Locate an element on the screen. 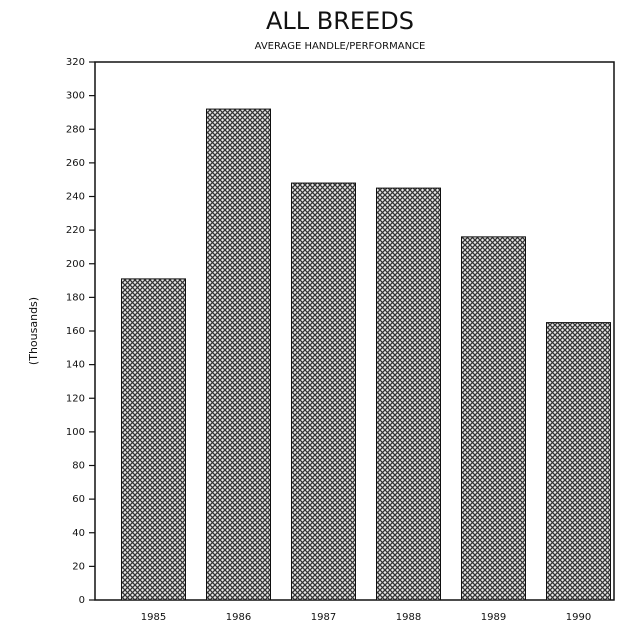  x-tick-label: 1986 is located at coordinates (238, 617).